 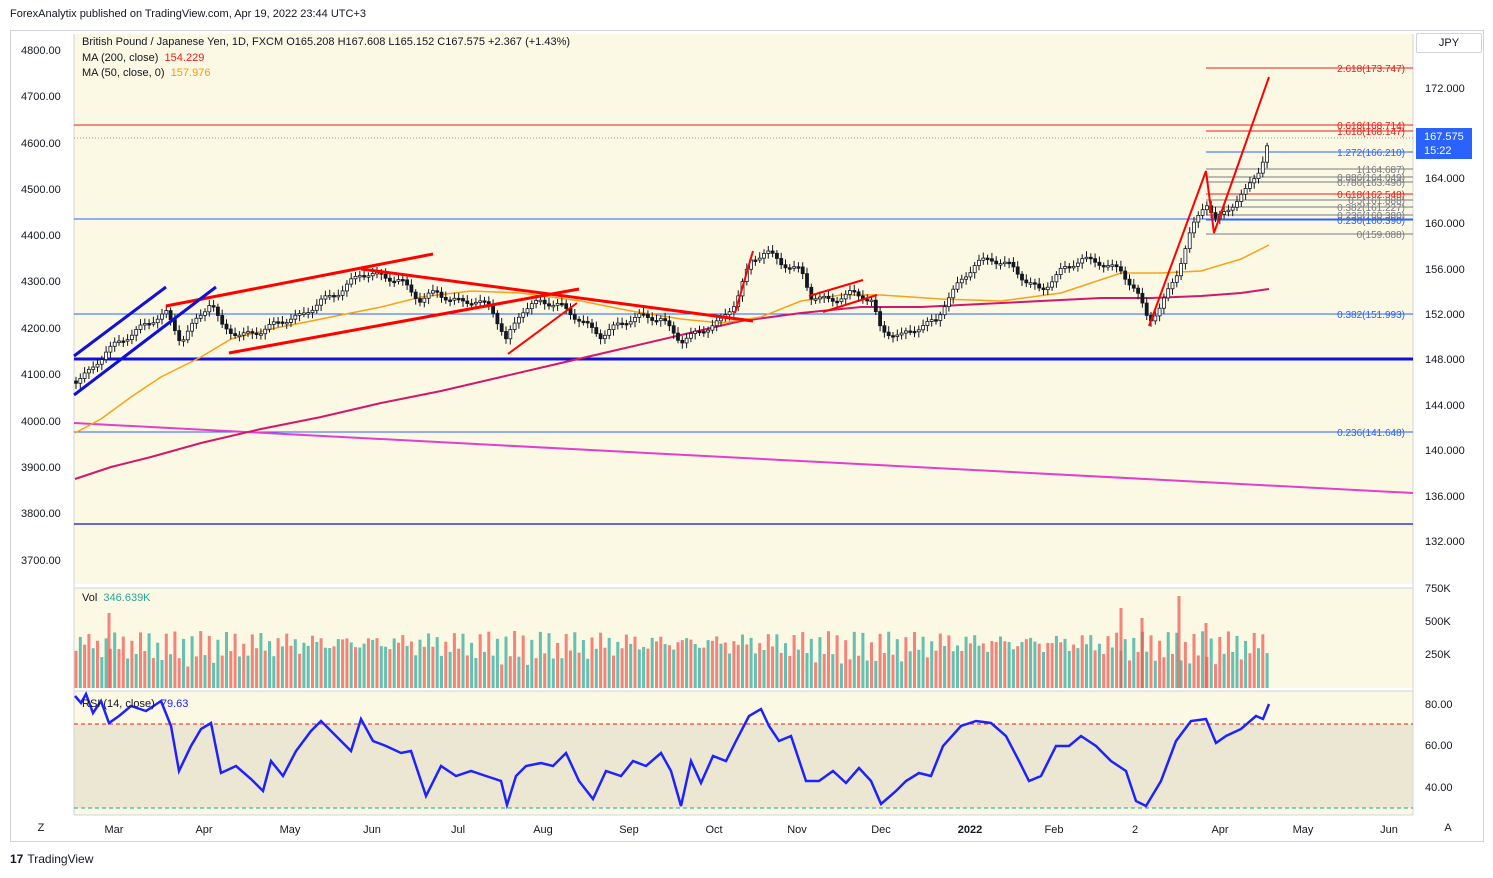 I want to click on volume-axis-label: 500K, so click(x=1438, y=622).